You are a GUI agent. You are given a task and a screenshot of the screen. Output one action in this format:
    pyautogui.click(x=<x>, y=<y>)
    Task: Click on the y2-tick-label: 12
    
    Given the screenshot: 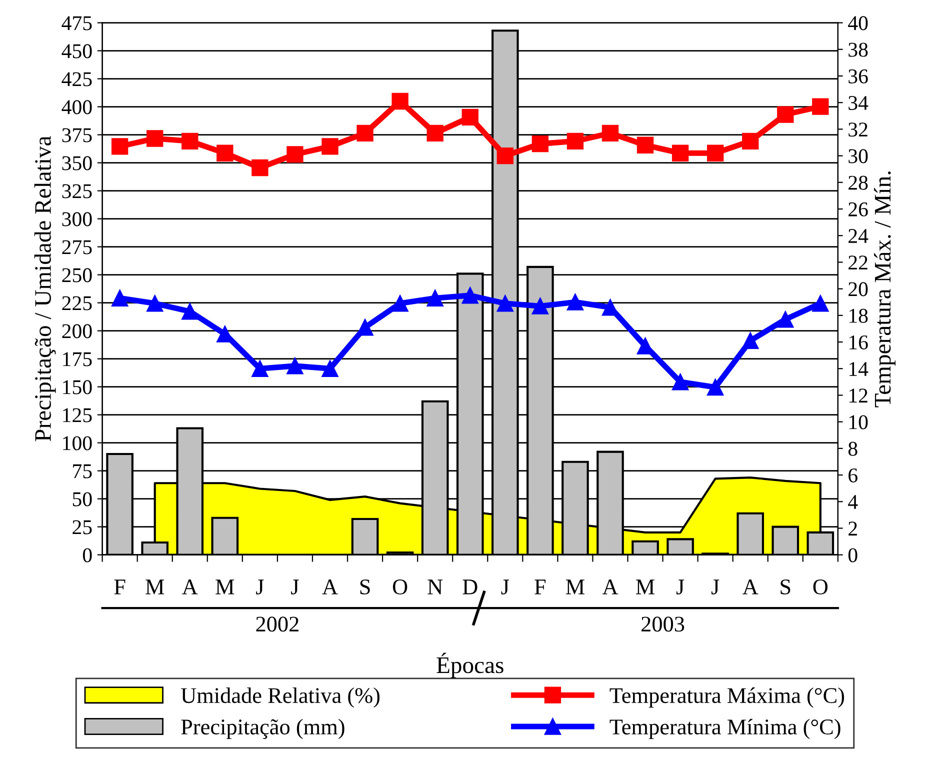 What is the action you would take?
    pyautogui.click(x=858, y=395)
    